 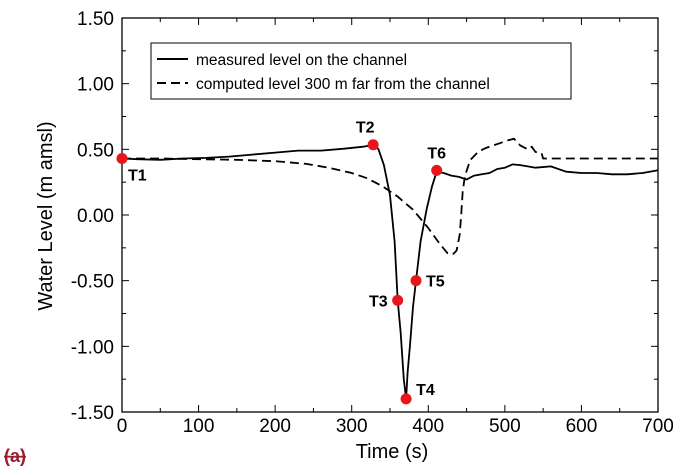 What do you see at coordinates (92, 413) in the screenshot?
I see `y-tick-label: -1.50` at bounding box center [92, 413].